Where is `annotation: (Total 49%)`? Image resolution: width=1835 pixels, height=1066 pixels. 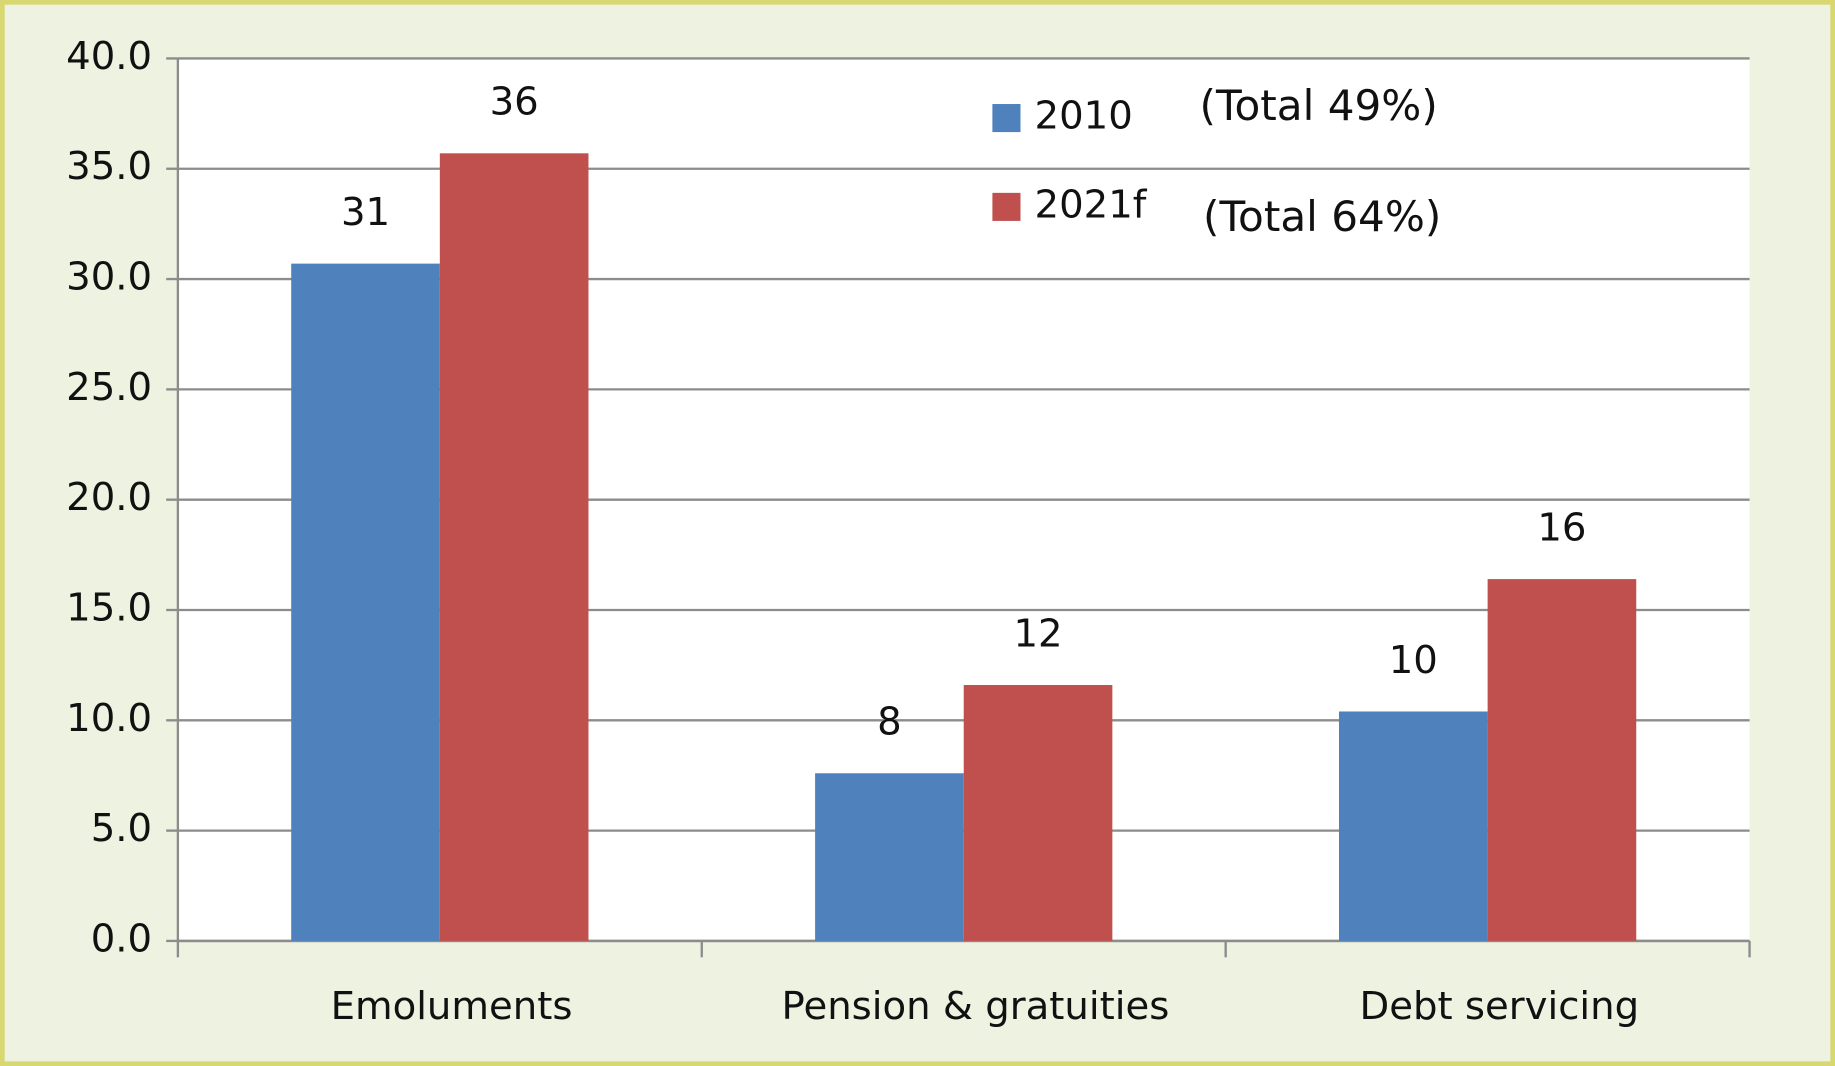
annotation: (Total 49%) is located at coordinates (1319, 105).